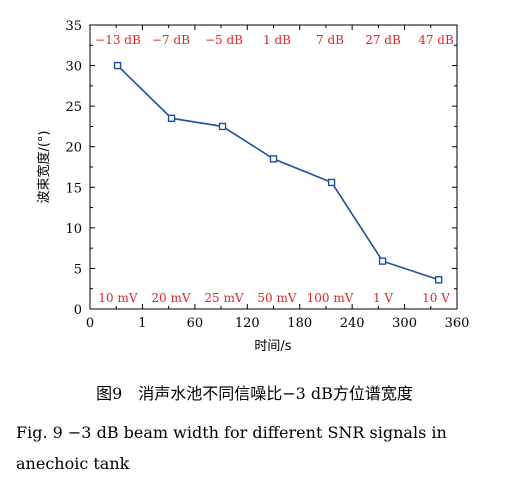  Describe the element at coordinates (223, 298) in the screenshot. I see `voltage-label: 25 mV` at that location.